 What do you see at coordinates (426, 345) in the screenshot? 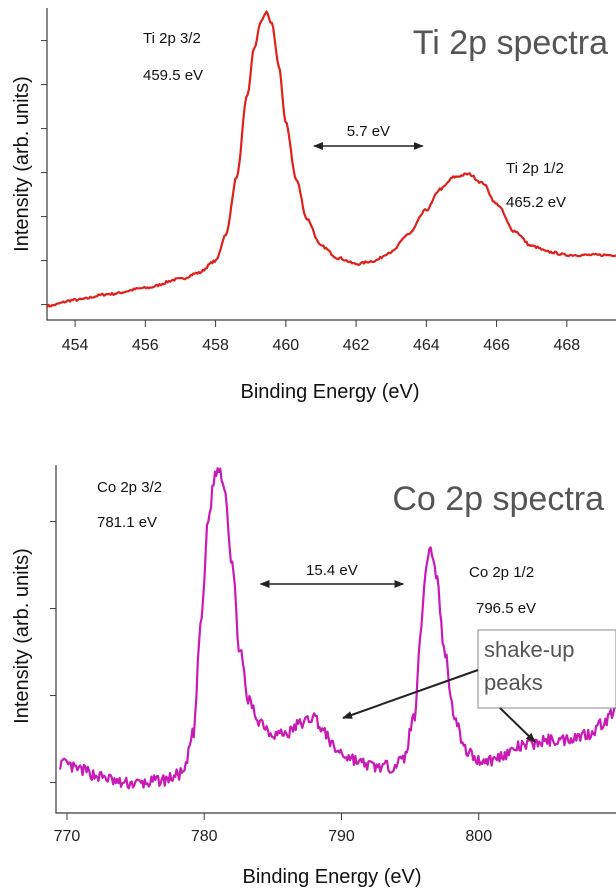
I see `ti-x-tick-label: 464` at bounding box center [426, 345].